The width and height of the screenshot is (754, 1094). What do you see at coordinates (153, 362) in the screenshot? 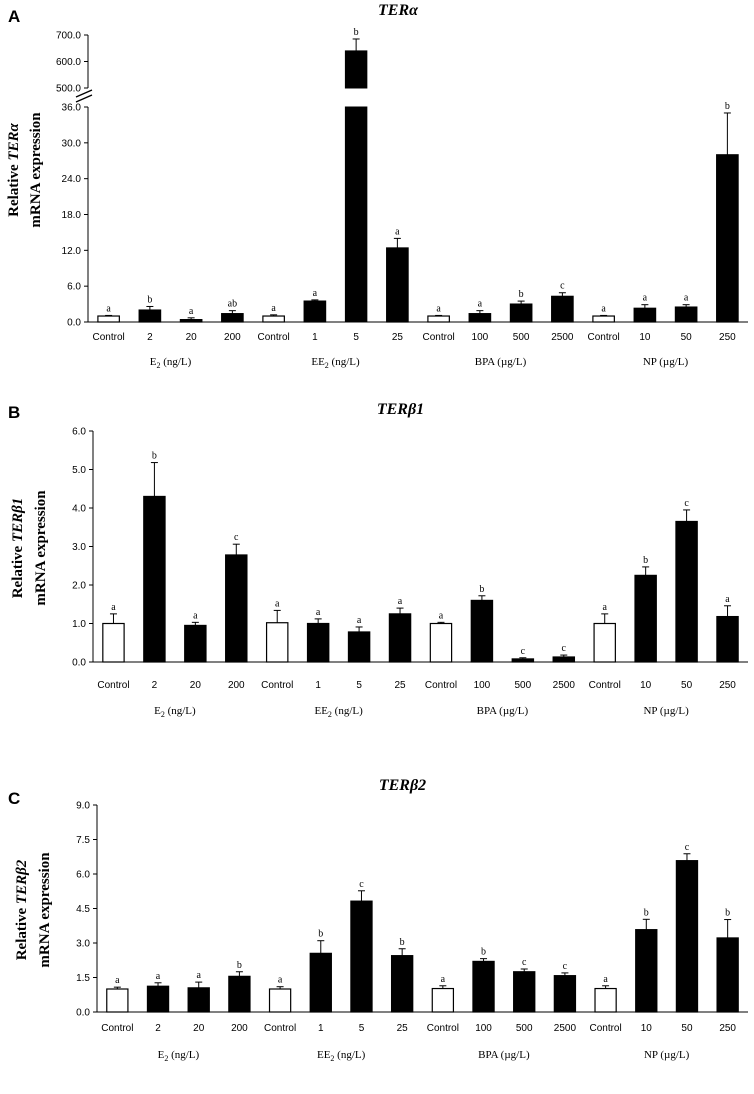
I see `group-label-main: E` at bounding box center [153, 362].